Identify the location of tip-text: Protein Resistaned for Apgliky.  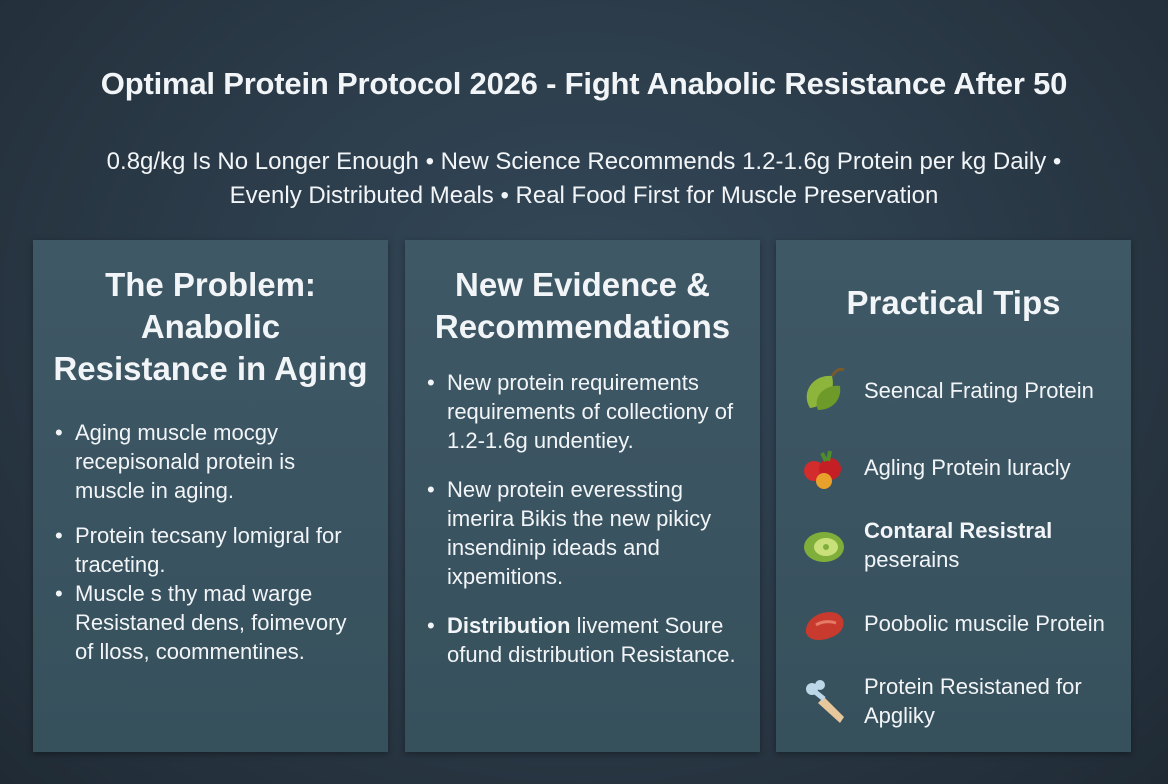
(989, 701).